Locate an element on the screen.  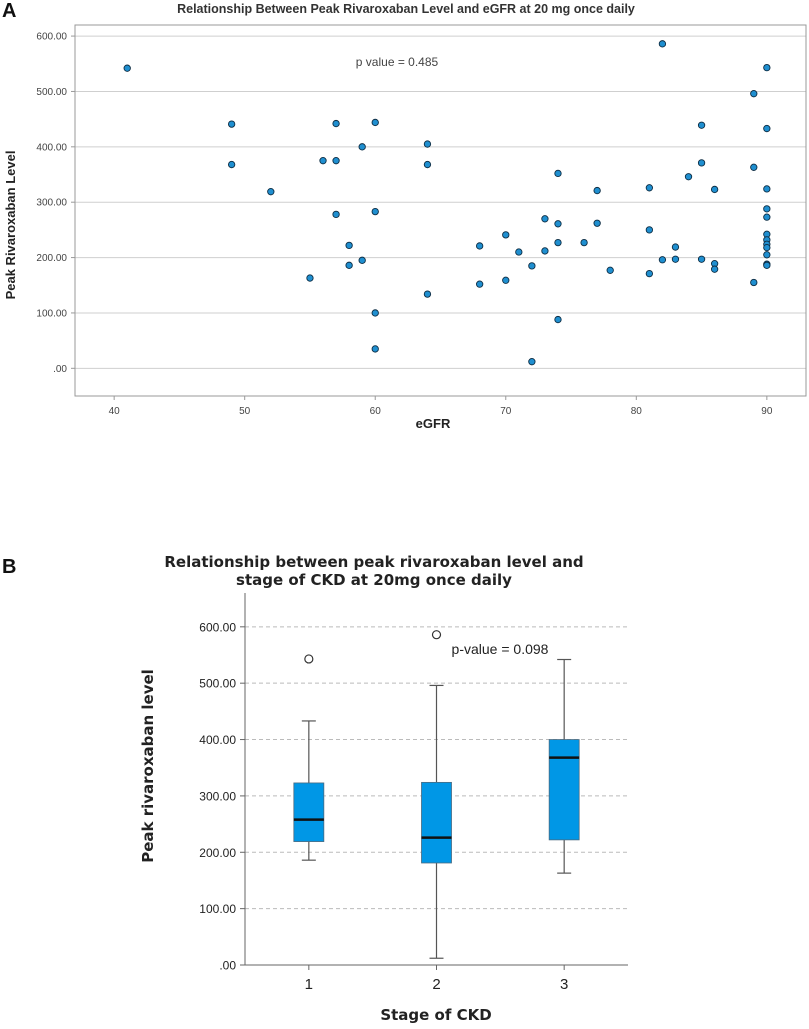
chart-b-y-tick-label: 400.00 is located at coordinates (217, 740).